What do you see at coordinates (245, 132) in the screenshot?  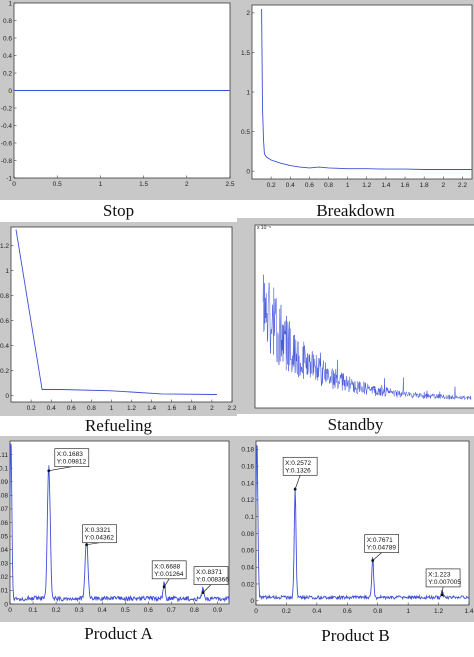 I see `y-tick-label: 0.5` at bounding box center [245, 132].